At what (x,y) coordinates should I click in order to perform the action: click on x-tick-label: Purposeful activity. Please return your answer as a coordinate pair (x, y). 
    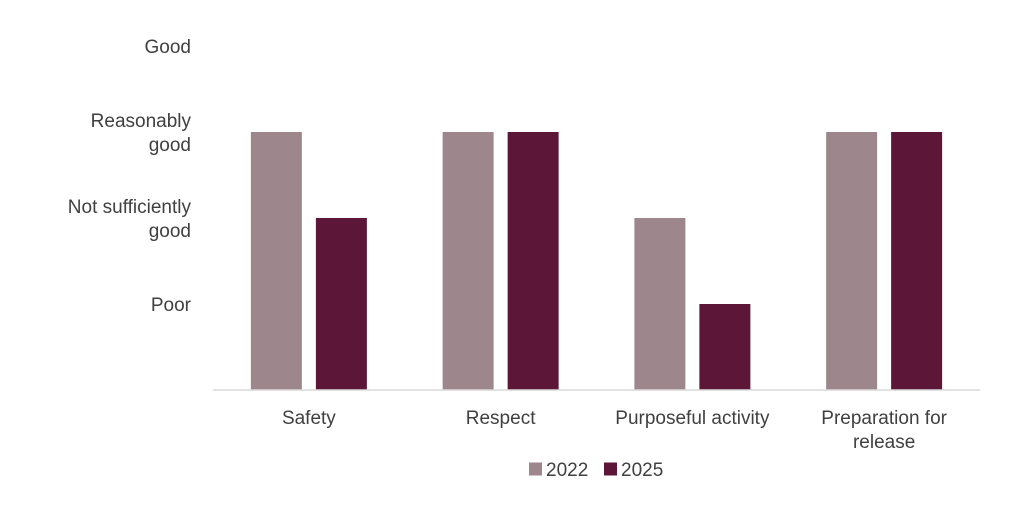
    Looking at the image, I should click on (692, 418).